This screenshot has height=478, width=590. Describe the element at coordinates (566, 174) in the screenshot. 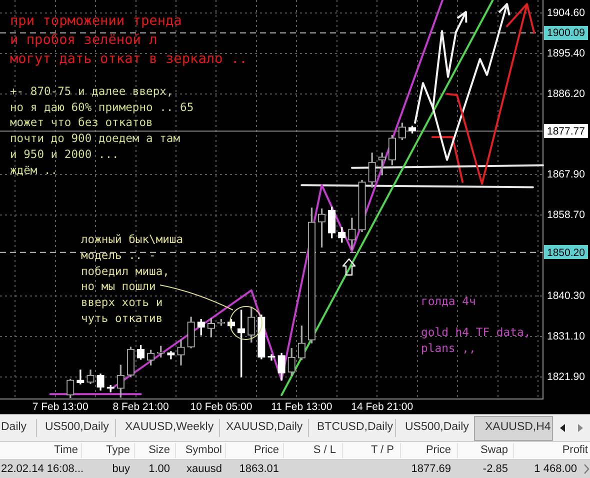

I see `y-tick-label: 1867.90` at that location.